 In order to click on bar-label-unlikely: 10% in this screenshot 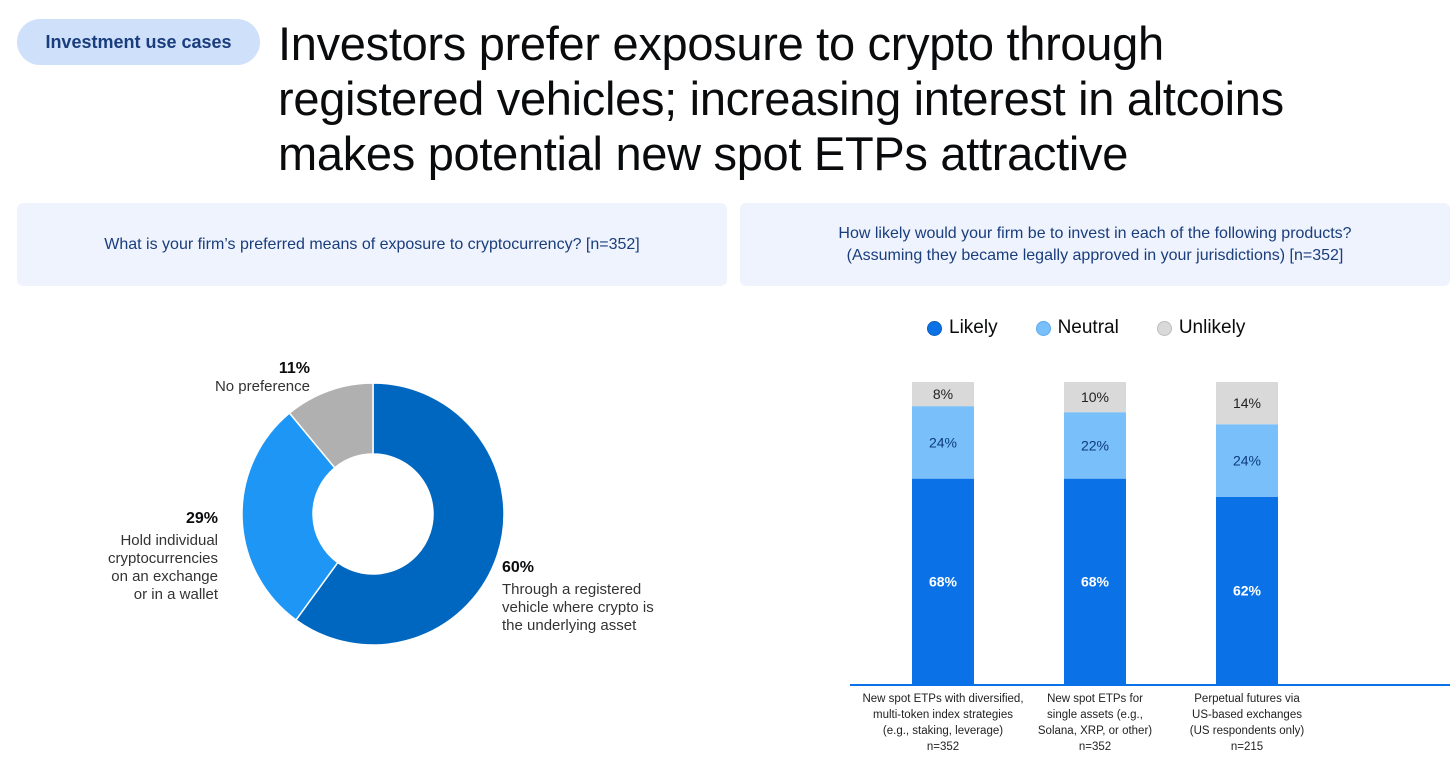, I will do `click(1095, 397)`.